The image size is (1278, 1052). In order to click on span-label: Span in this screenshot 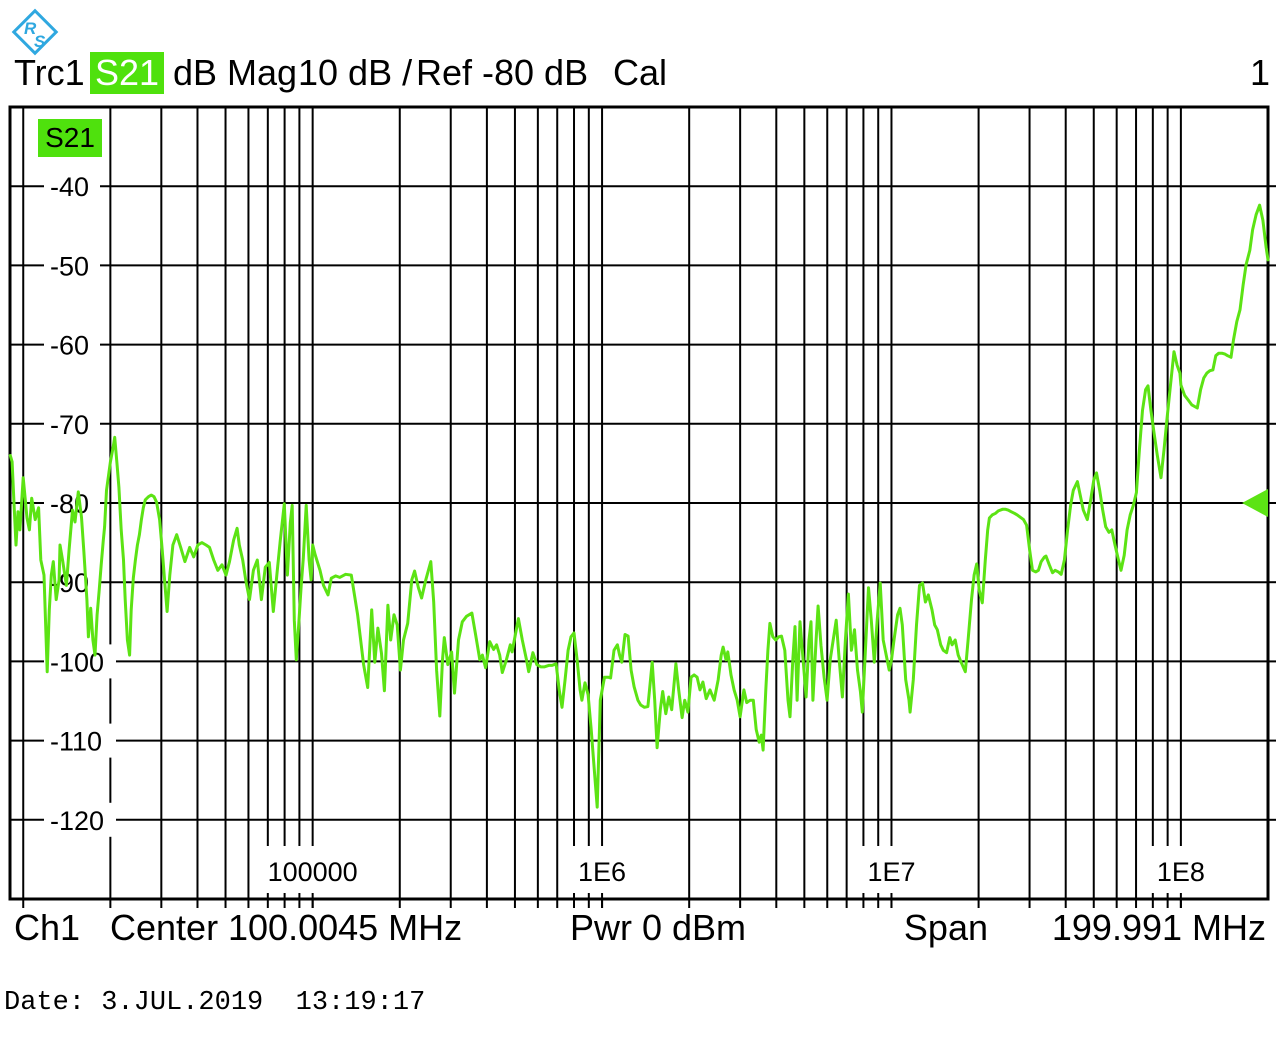, I will do `click(945, 927)`.